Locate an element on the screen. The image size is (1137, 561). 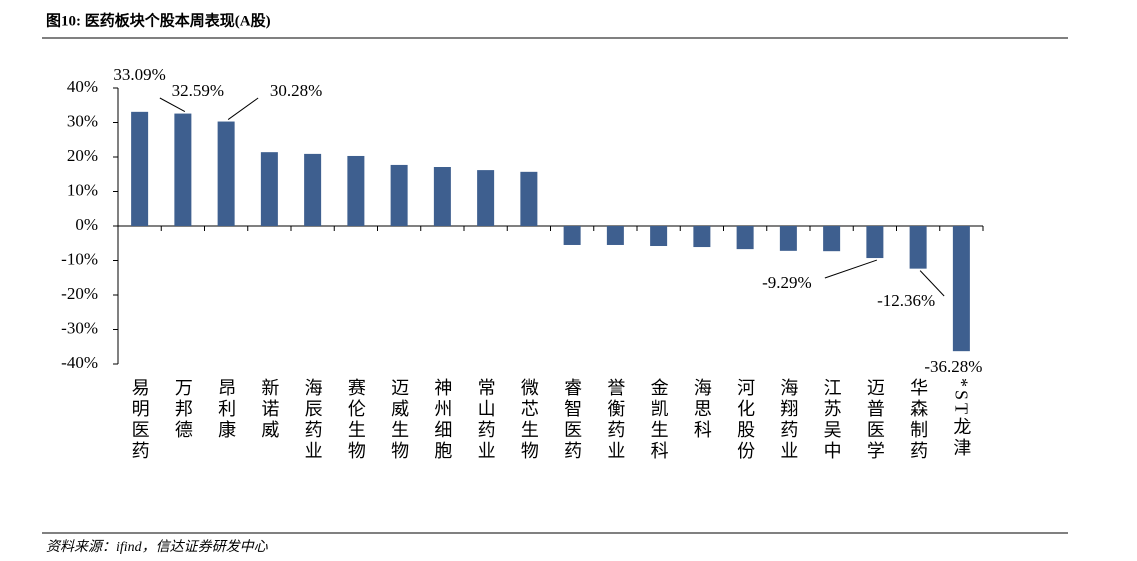
x-tick-label: 赛伦生物 is located at coordinates (356, 420).